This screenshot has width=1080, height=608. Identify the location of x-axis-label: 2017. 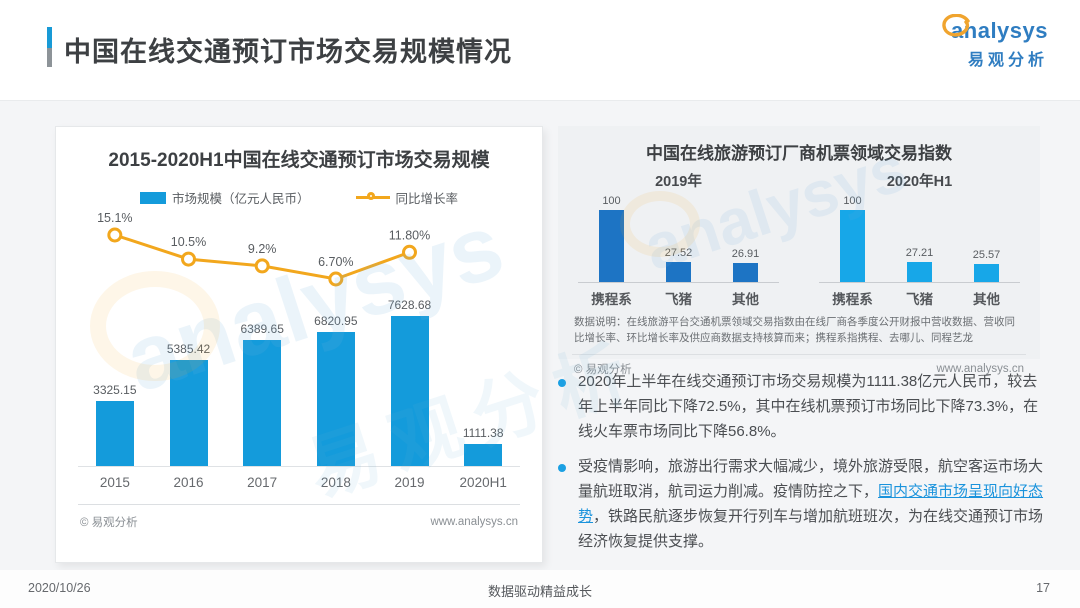
(262, 482).